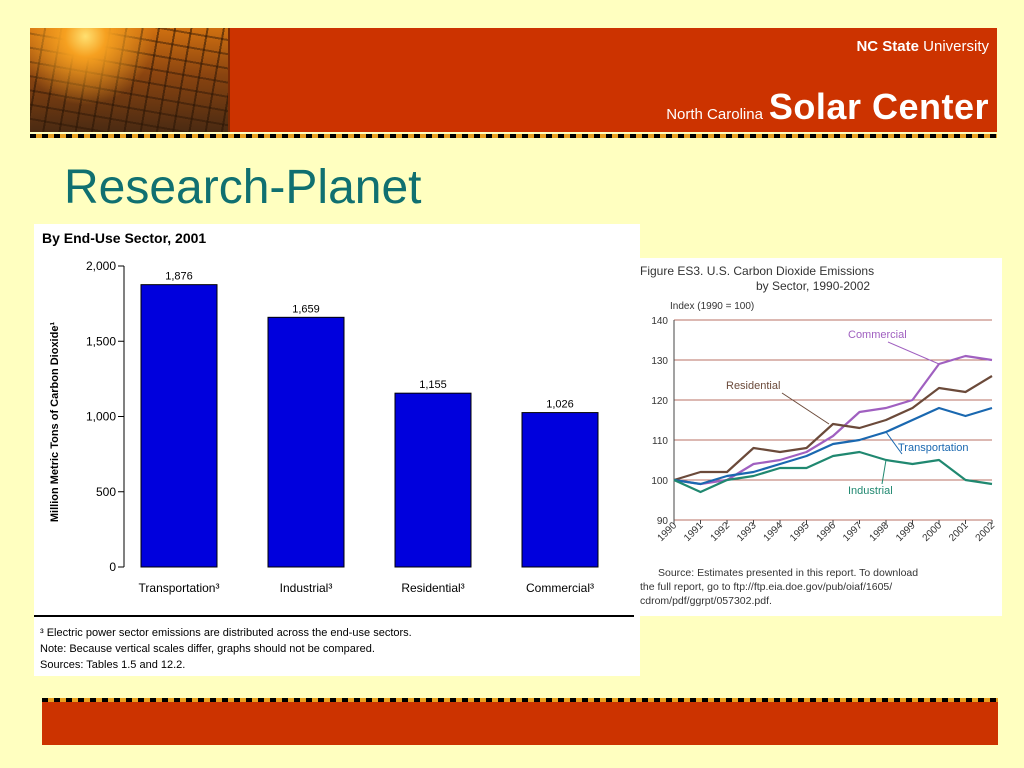 The width and height of the screenshot is (1024, 768). What do you see at coordinates (101, 417) in the screenshot?
I see `bar-y-tick-label: 1,000` at bounding box center [101, 417].